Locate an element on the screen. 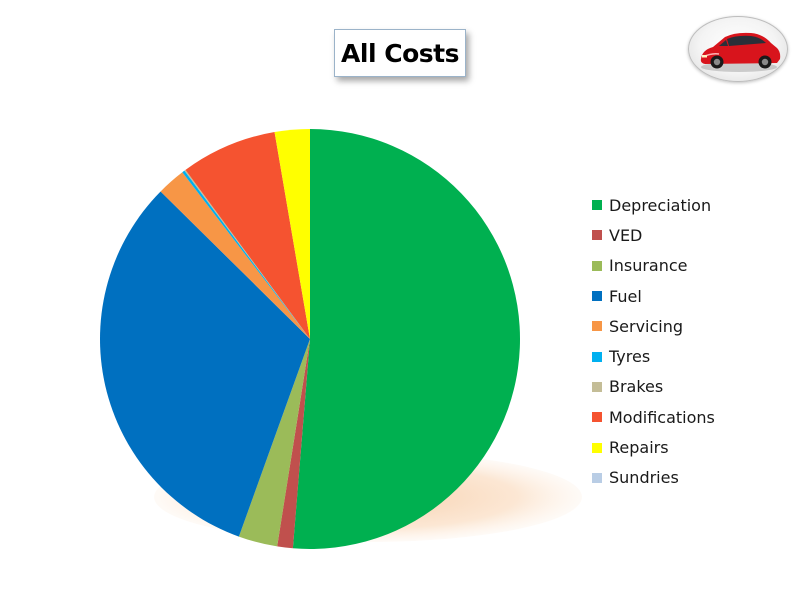 Image resolution: width=800 pixels, height=600 pixels. pie-slice-servicing is located at coordinates (235, 255).